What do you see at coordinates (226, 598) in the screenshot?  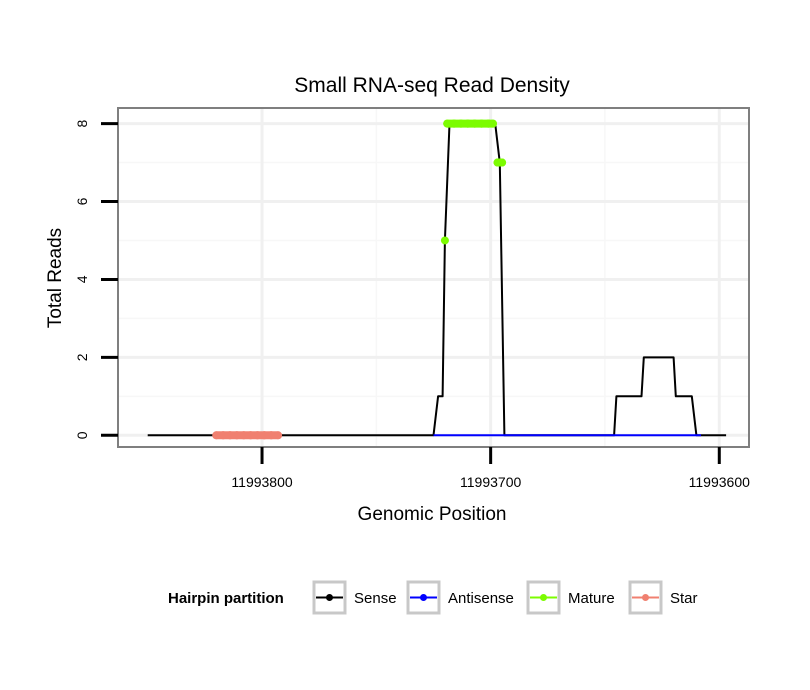 I see `legend-title: Hairpin partition` at bounding box center [226, 598].